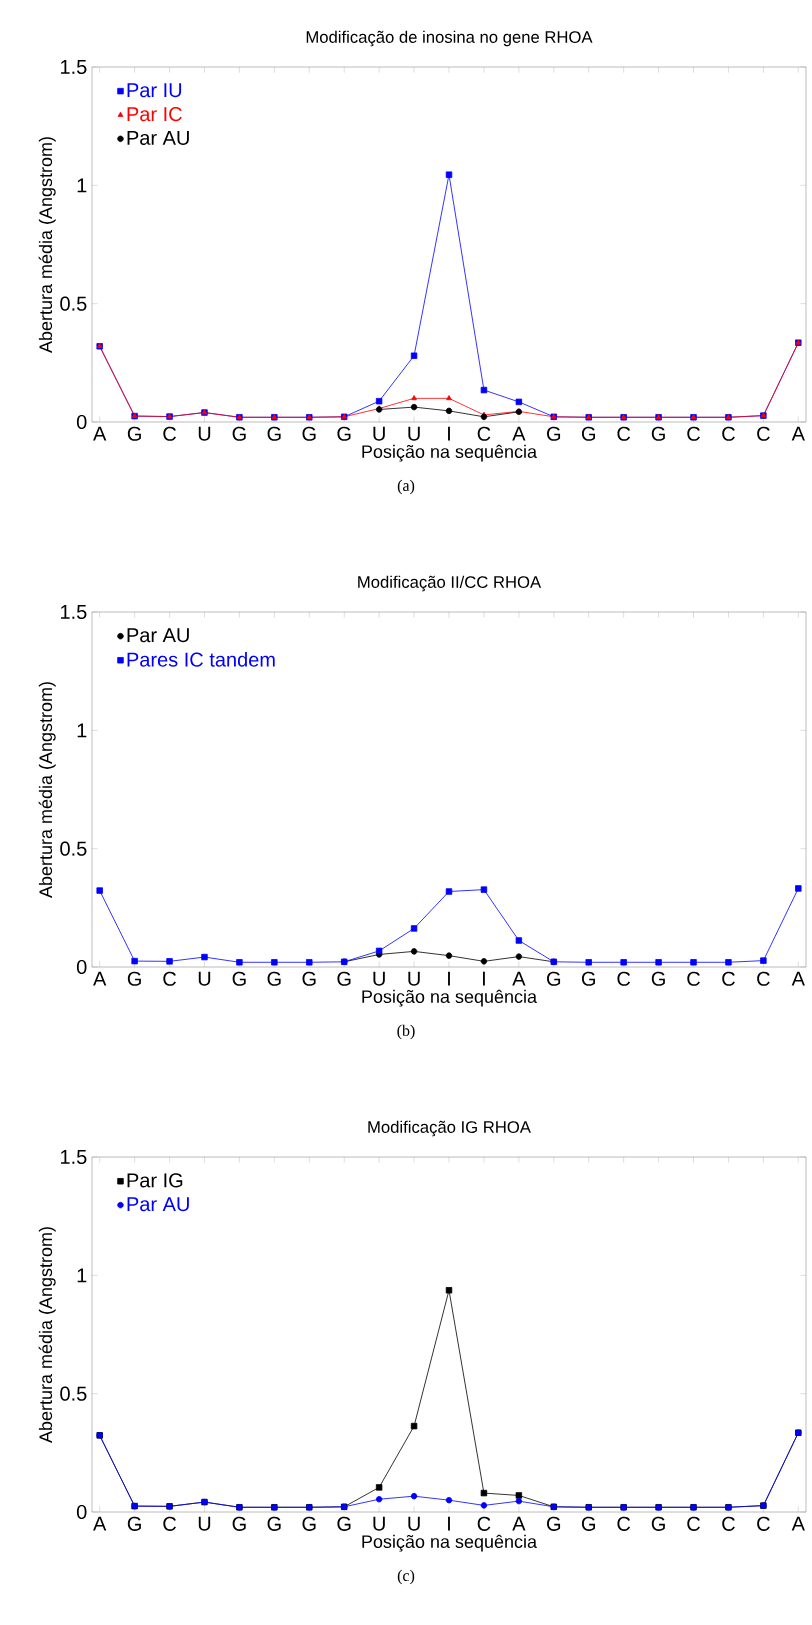 The width and height of the screenshot is (812, 1625). Describe the element at coordinates (154, 90) in the screenshot. I see `legend-label: Par IU` at that location.